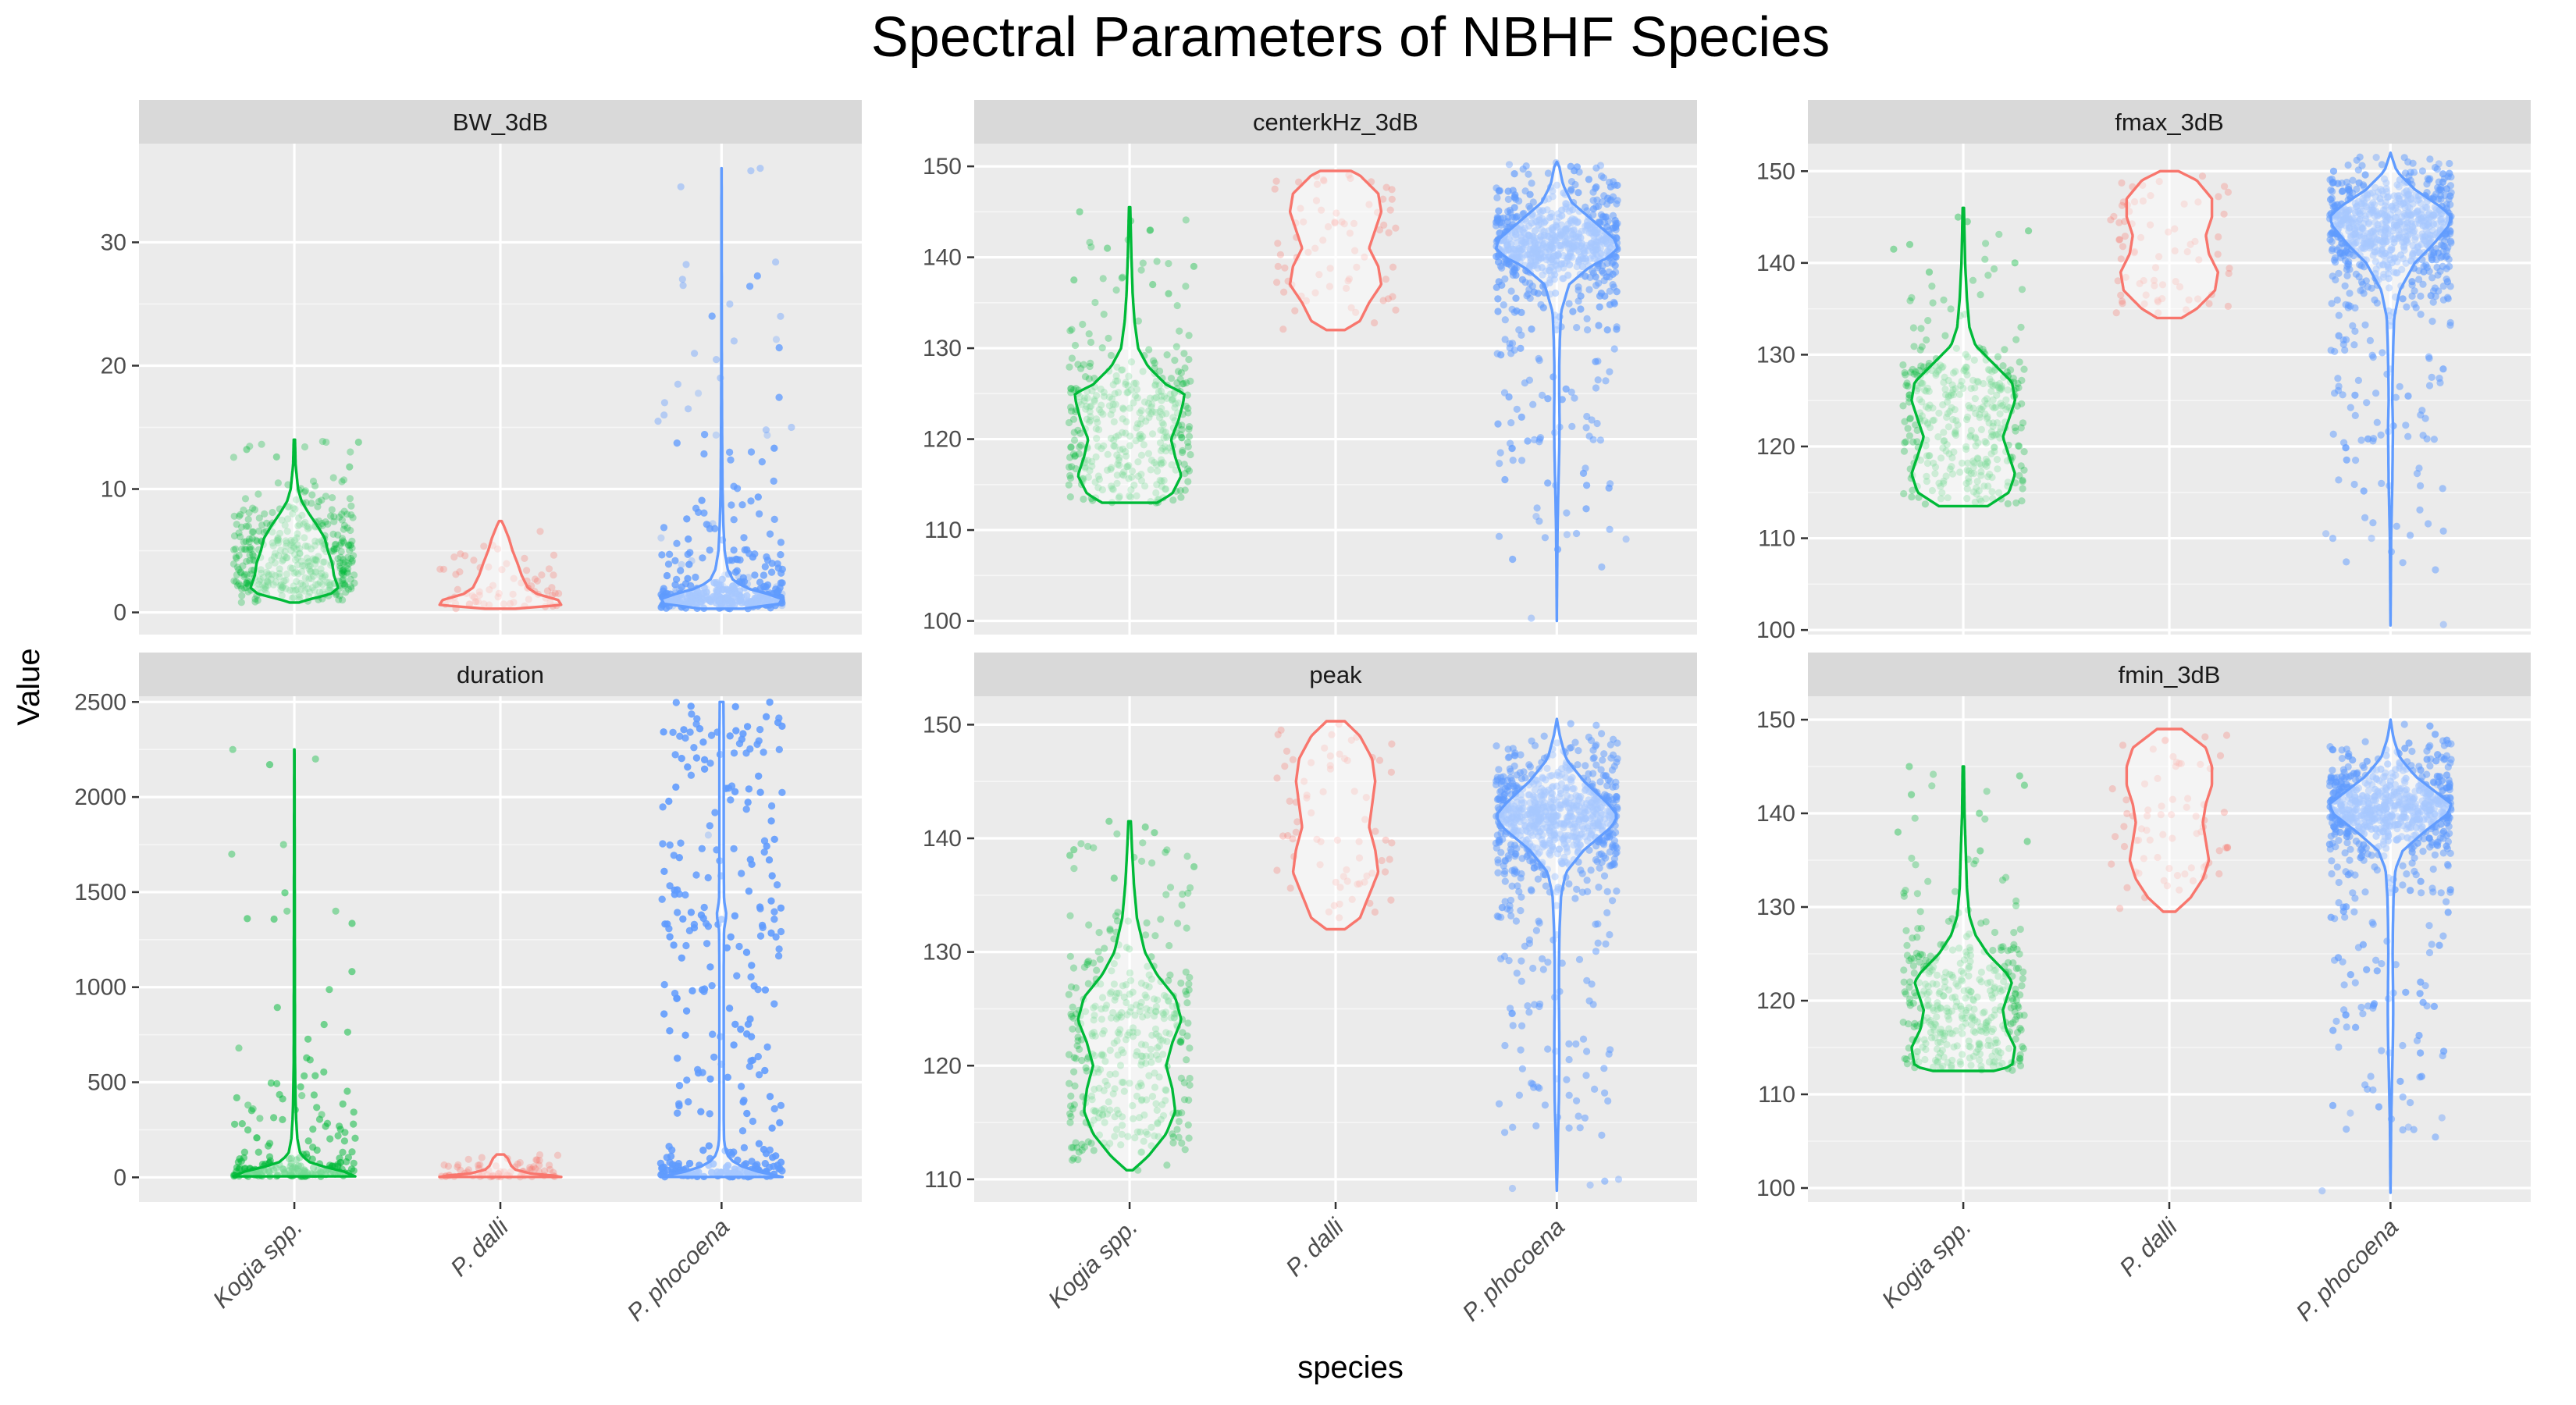 The height and width of the screenshot is (1405, 2576). I want to click on violin-shape, so click(500, 565).